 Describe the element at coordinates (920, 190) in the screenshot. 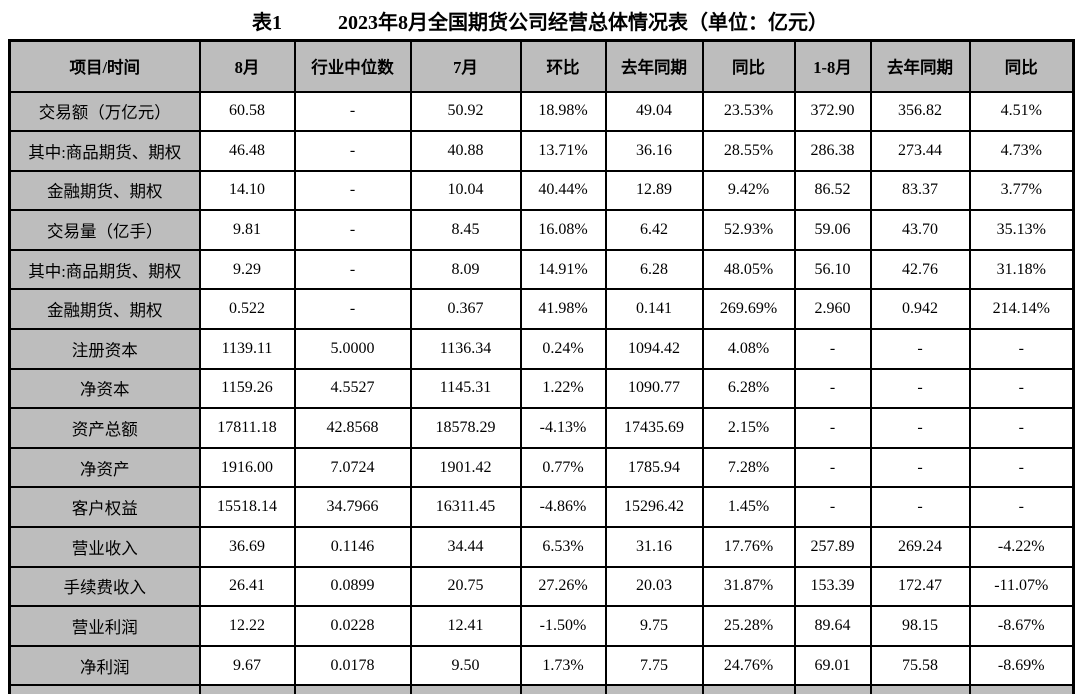

I see `table-cell: 83.37` at that location.